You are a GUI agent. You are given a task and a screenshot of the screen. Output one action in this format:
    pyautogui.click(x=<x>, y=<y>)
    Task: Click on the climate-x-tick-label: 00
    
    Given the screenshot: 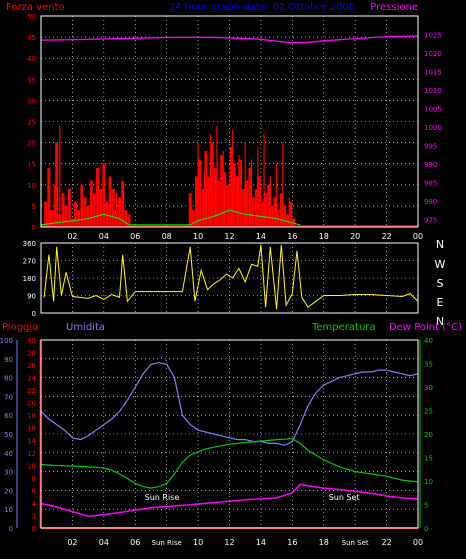 What is the action you would take?
    pyautogui.click(x=418, y=542)
    